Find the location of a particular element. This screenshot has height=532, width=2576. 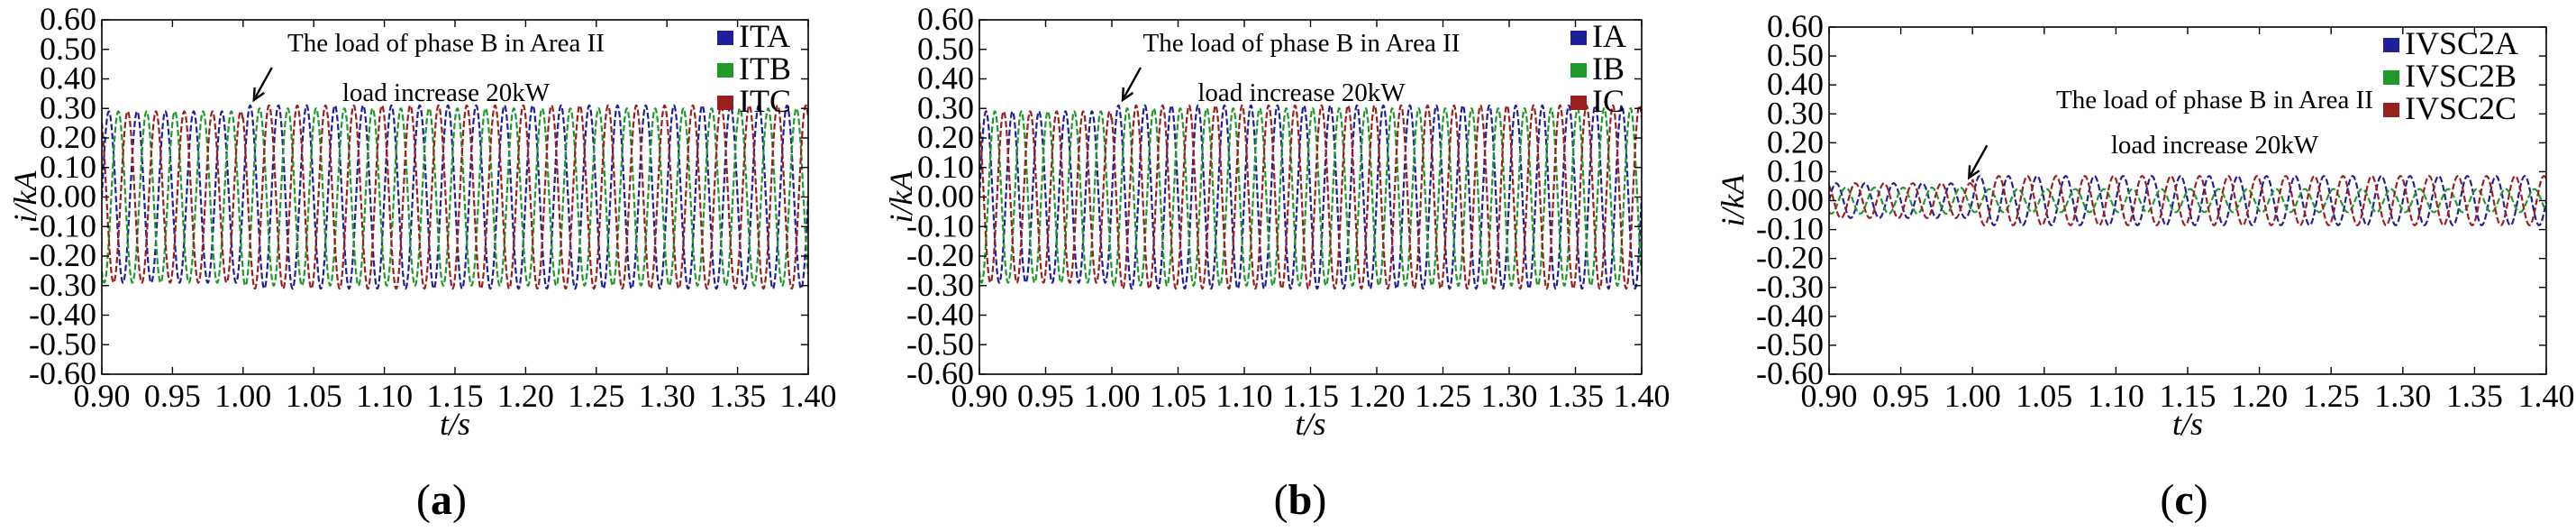

legend-label: IVSC2A is located at coordinates (2461, 43).